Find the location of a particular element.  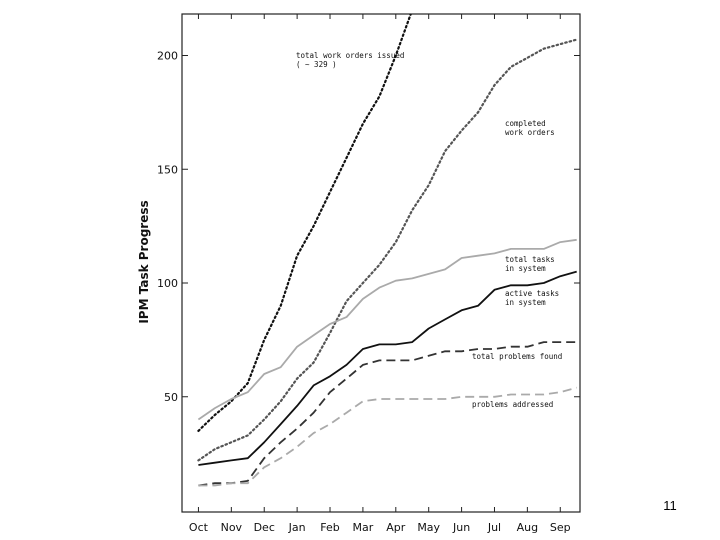

x-tick-label: Jan is located at coordinates (297, 527).